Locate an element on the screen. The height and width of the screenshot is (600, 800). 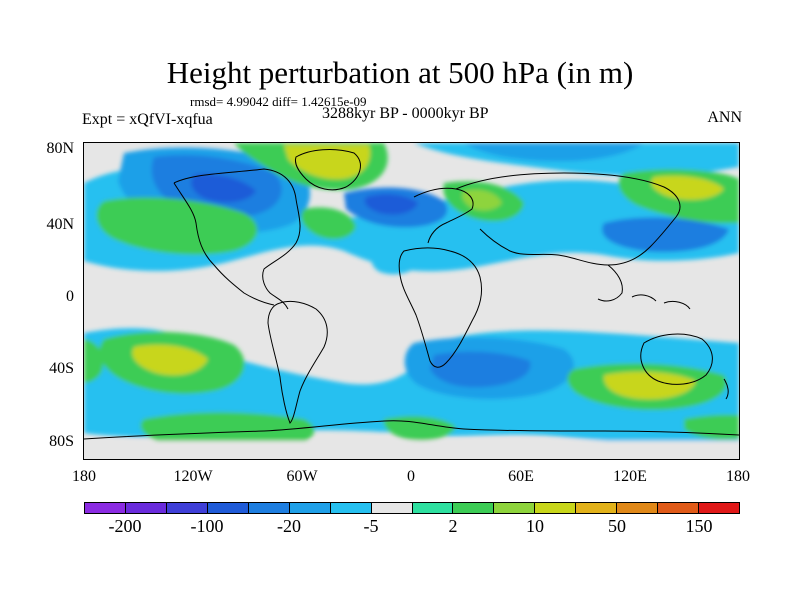
field-npac-green is located at coordinates (177, 226).